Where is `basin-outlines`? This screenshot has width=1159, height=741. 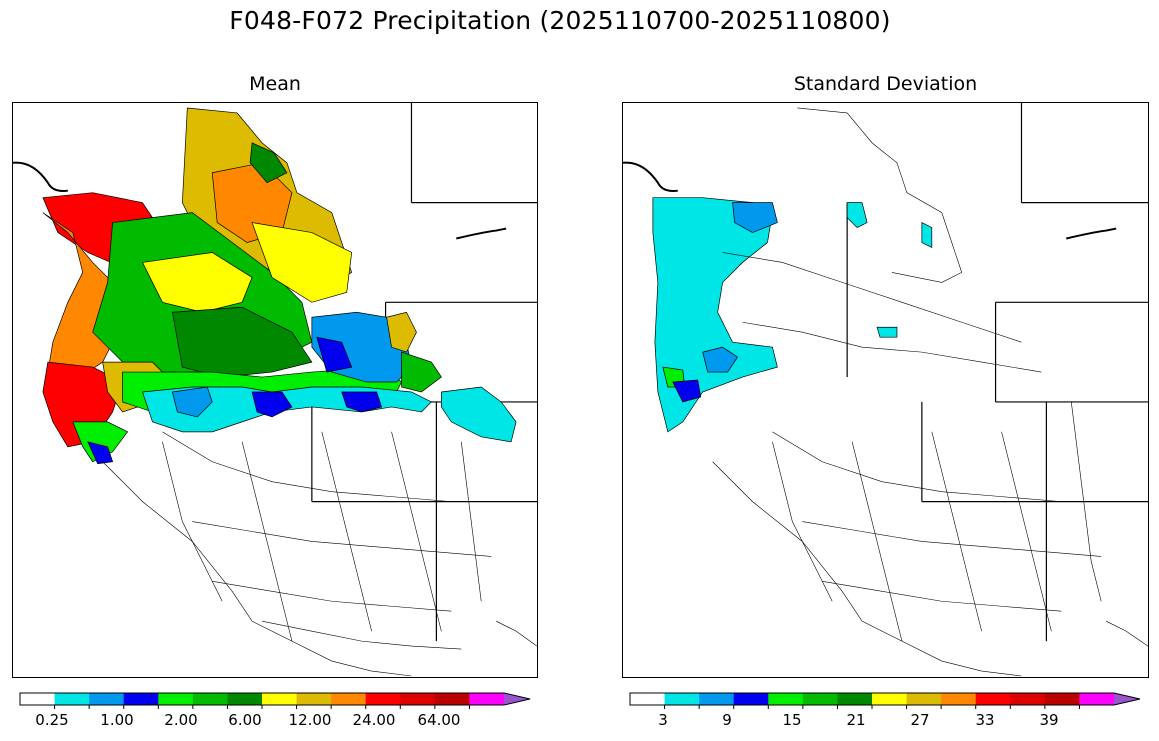 basin-outlines is located at coordinates (319, 554).